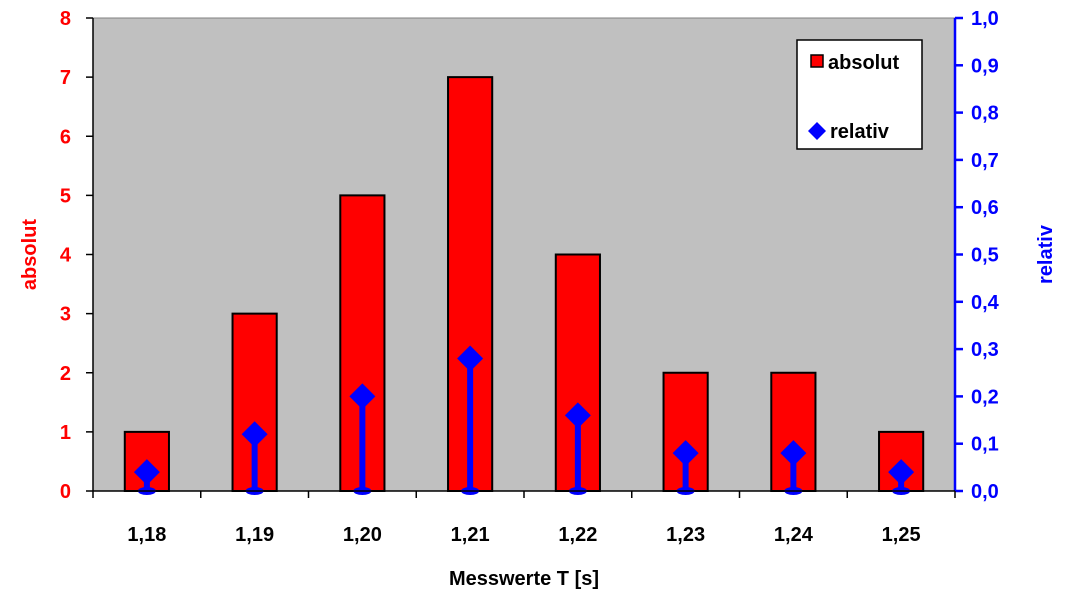  What do you see at coordinates (859, 94) in the screenshot?
I see `legend: absolut relativ` at bounding box center [859, 94].